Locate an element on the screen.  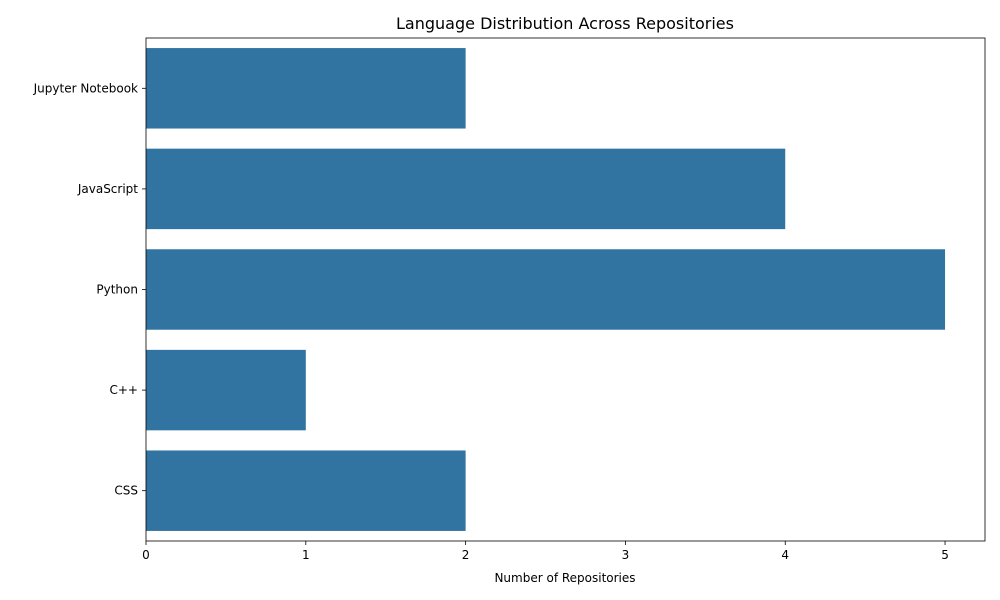
bar-c- is located at coordinates (226, 390).